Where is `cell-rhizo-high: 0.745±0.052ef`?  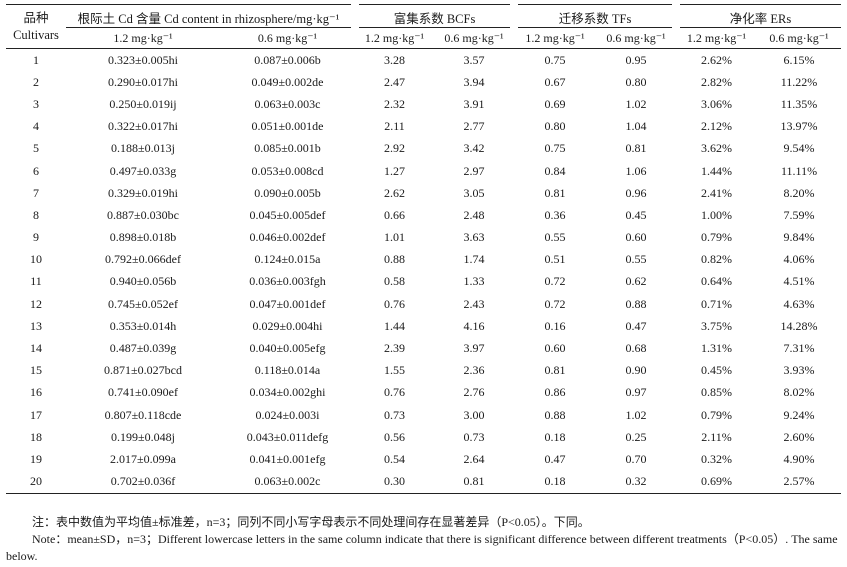
cell-rhizo-high: 0.745±0.052ef is located at coordinates (143, 303).